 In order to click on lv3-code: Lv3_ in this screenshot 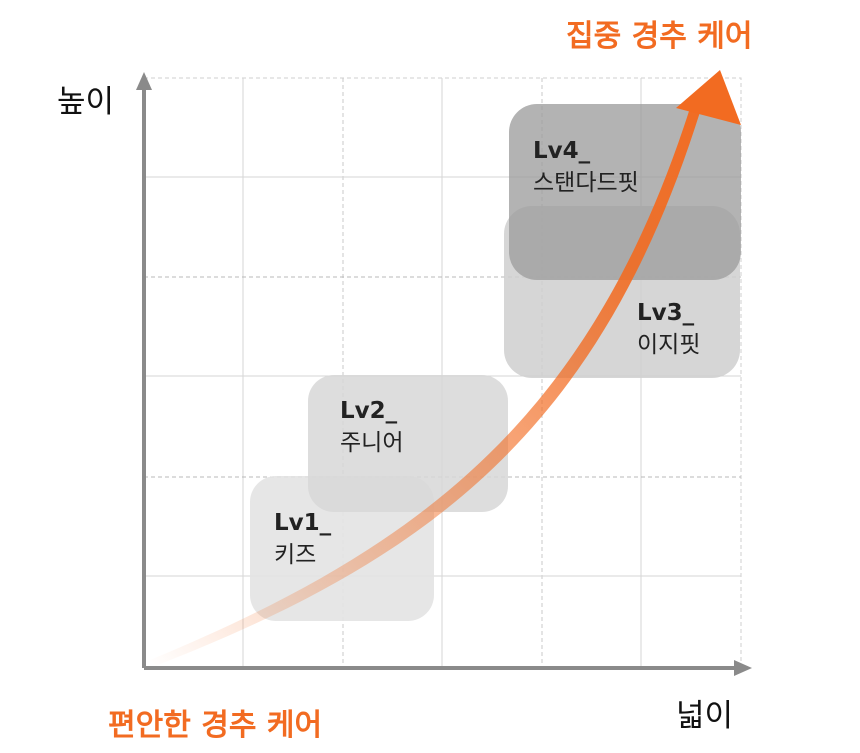, I will do `click(666, 313)`.